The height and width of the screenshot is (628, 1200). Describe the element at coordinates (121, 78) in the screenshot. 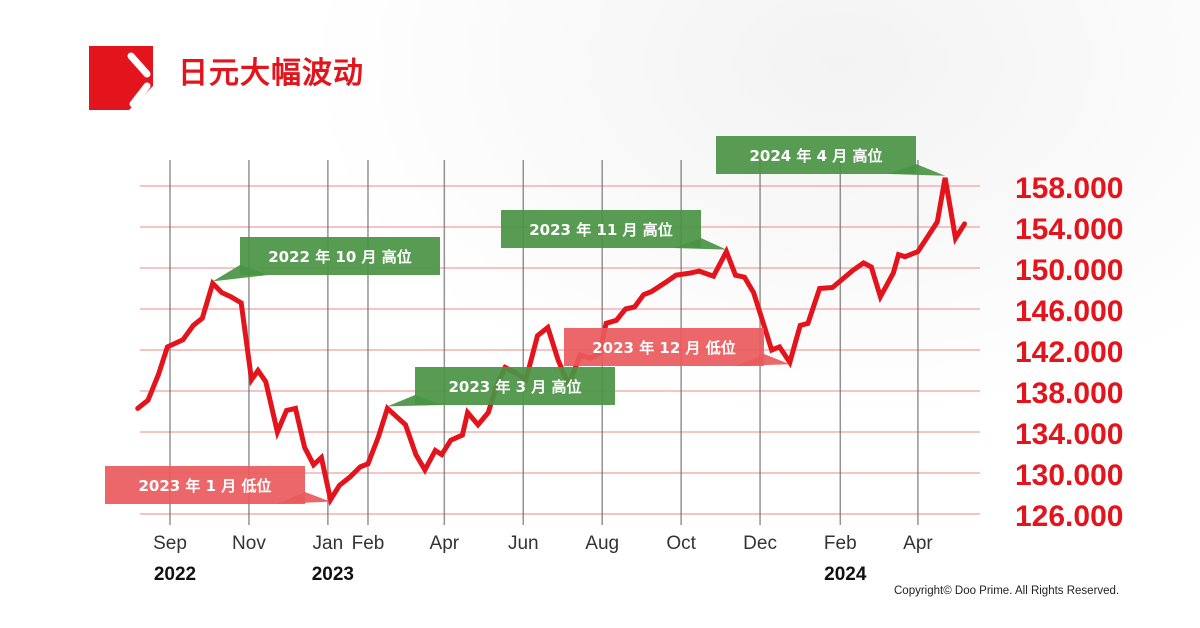

I see `doo-prime-logo-icon` at that location.